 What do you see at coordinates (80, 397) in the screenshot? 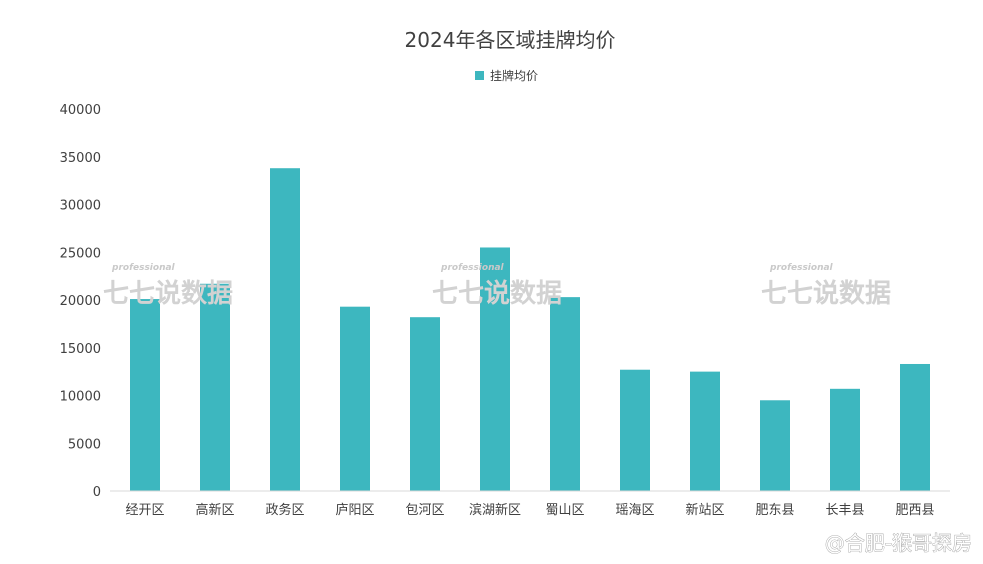
I see `y-tick-label: 10000` at bounding box center [80, 397].